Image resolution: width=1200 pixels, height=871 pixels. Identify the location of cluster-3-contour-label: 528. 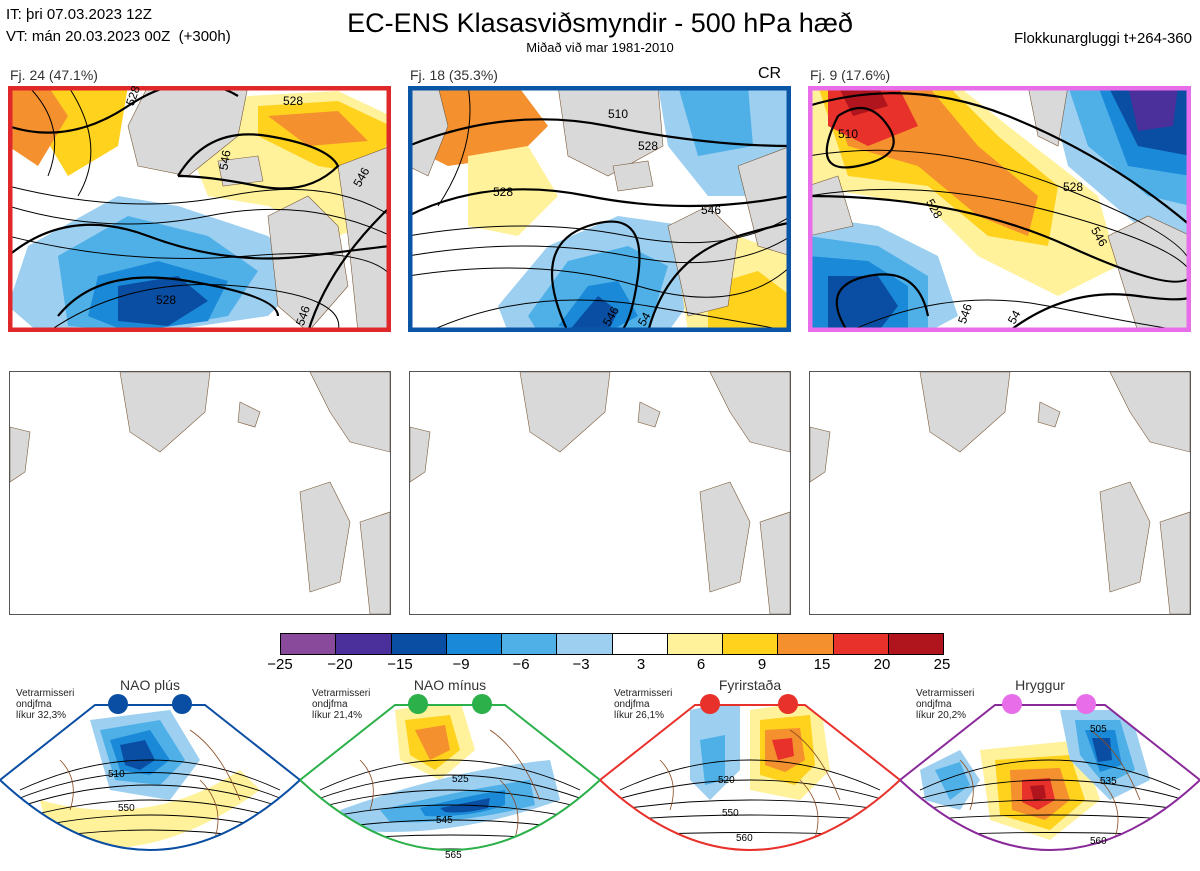
(1073, 187).